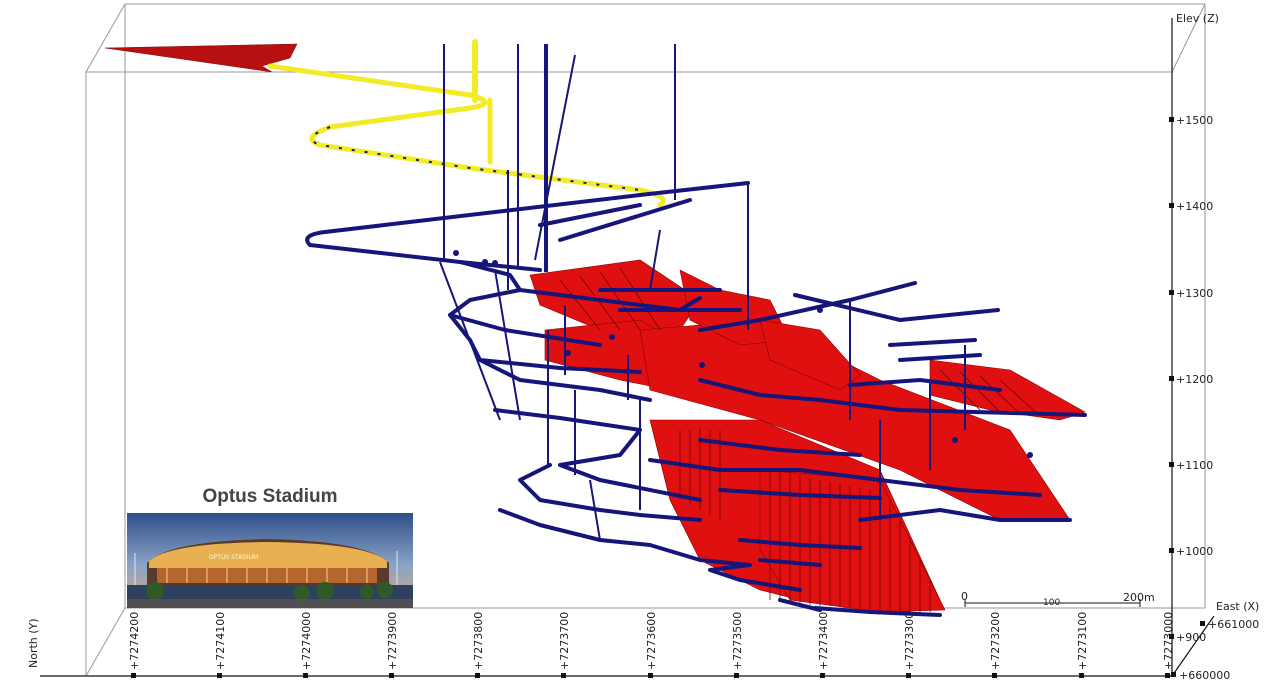 The height and width of the screenshot is (682, 1274). I want to click on north-ticks, so click(650, 675).